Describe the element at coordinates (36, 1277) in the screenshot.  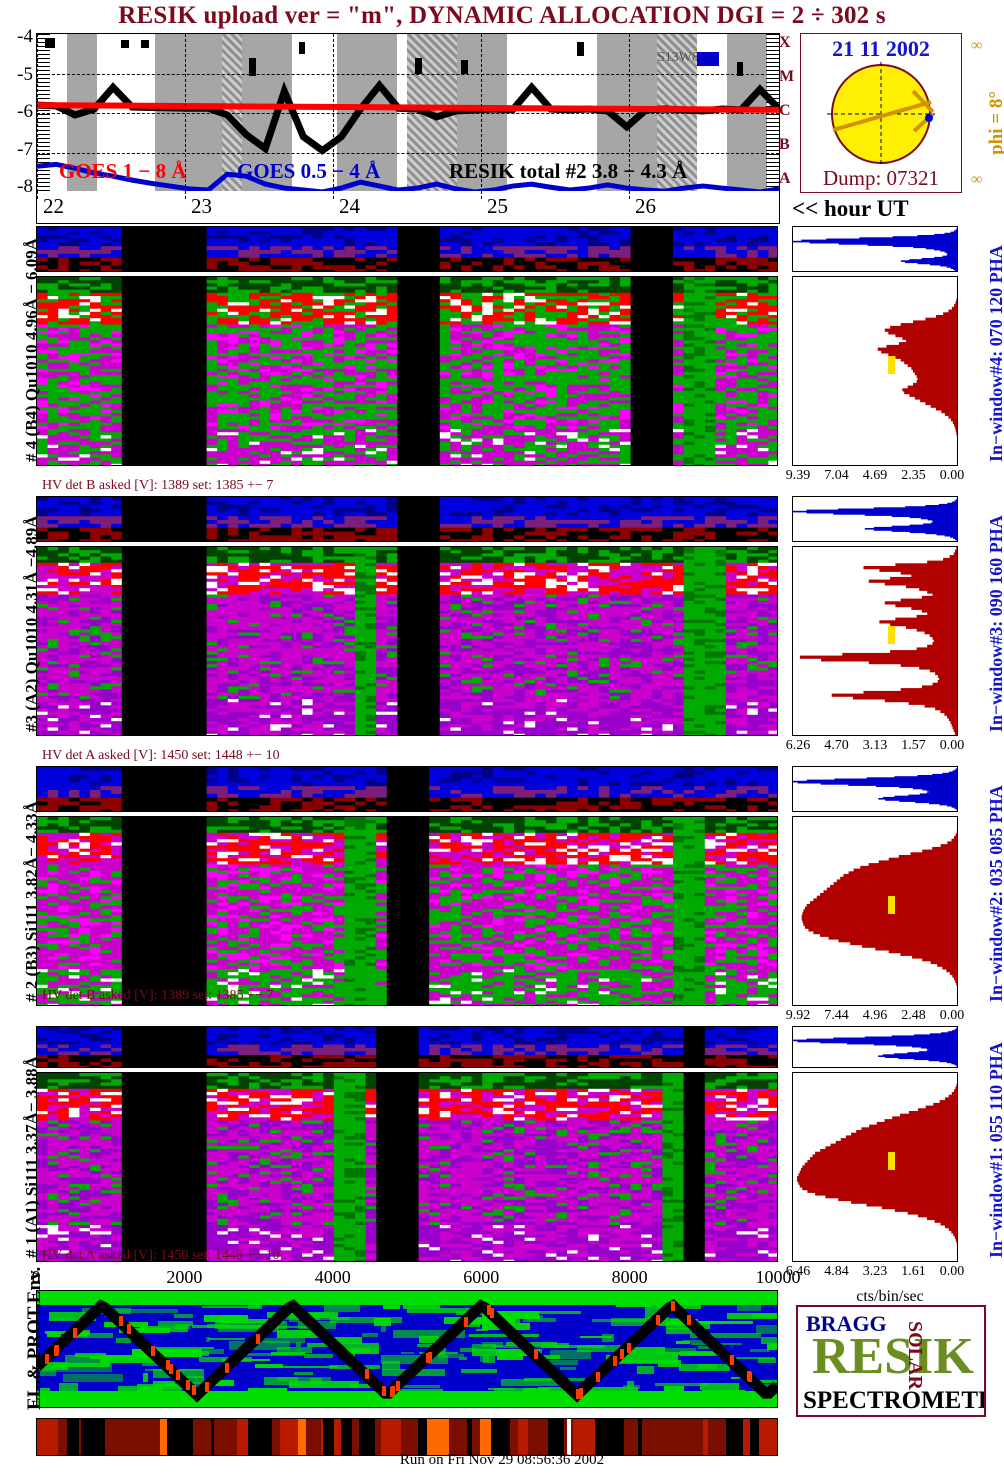
I see `bin-tick: 0` at that location.